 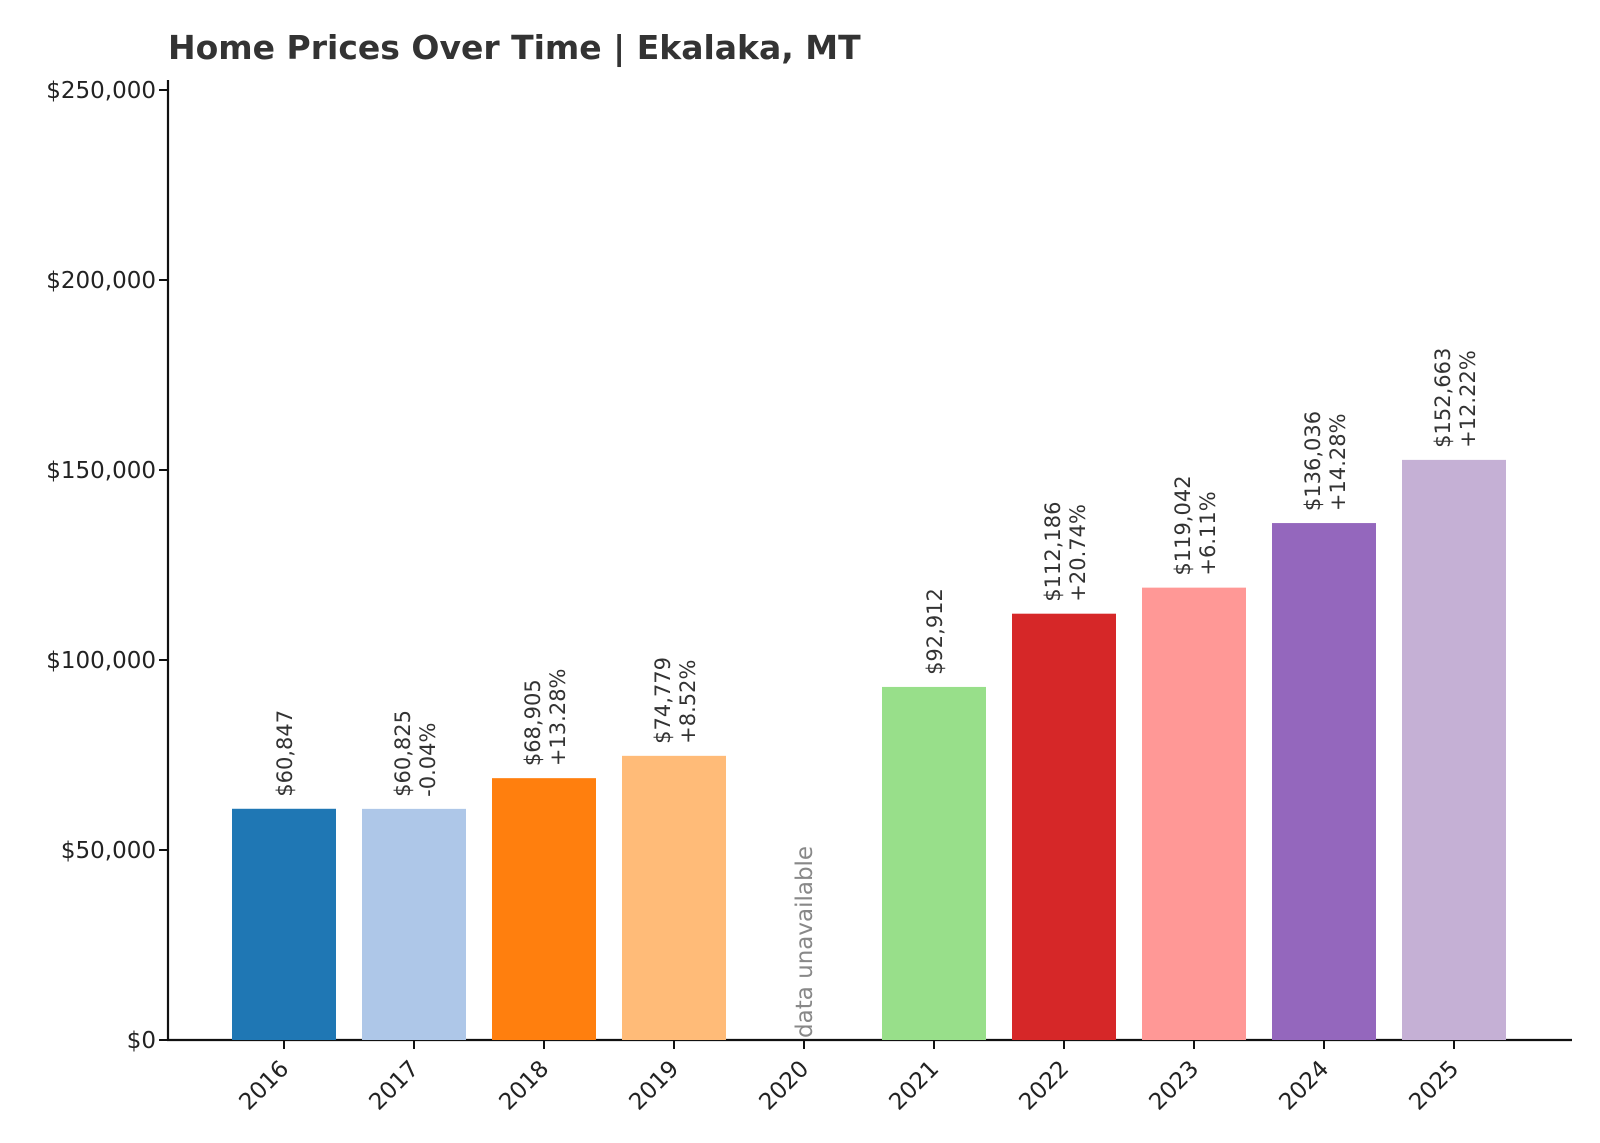 What do you see at coordinates (1313, 461) in the screenshot?
I see `bar-value-label: $136,036` at bounding box center [1313, 461].